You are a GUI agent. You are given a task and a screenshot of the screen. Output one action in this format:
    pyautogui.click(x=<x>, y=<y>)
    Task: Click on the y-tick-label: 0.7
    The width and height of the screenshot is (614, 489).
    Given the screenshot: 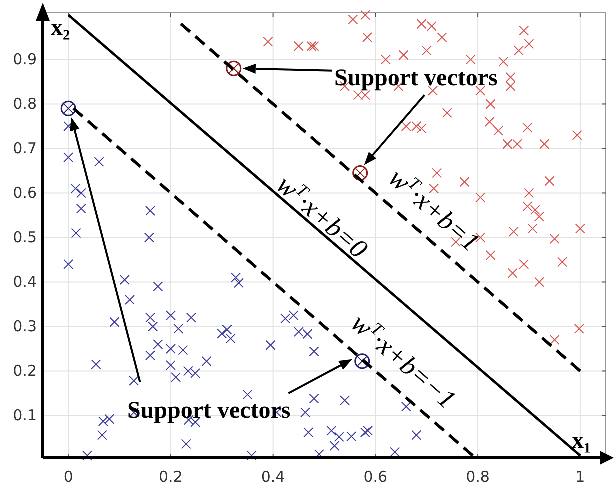 What is the action you would take?
    pyautogui.click(x=25, y=149)
    